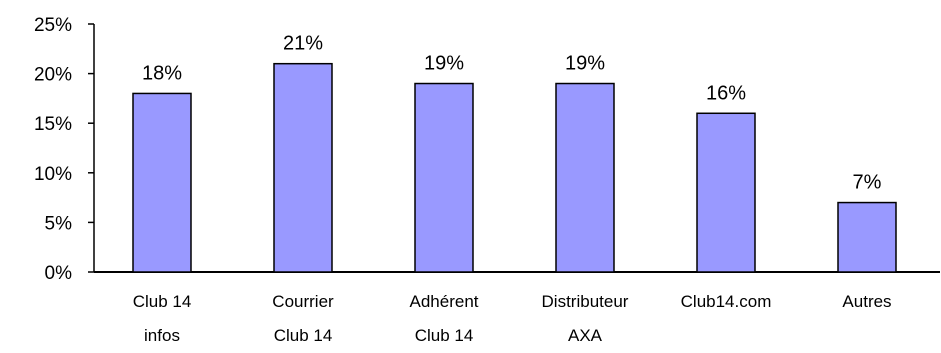 Image resolution: width=941 pixels, height=353 pixels. I want to click on y-tick-label: 20%, so click(53, 75).